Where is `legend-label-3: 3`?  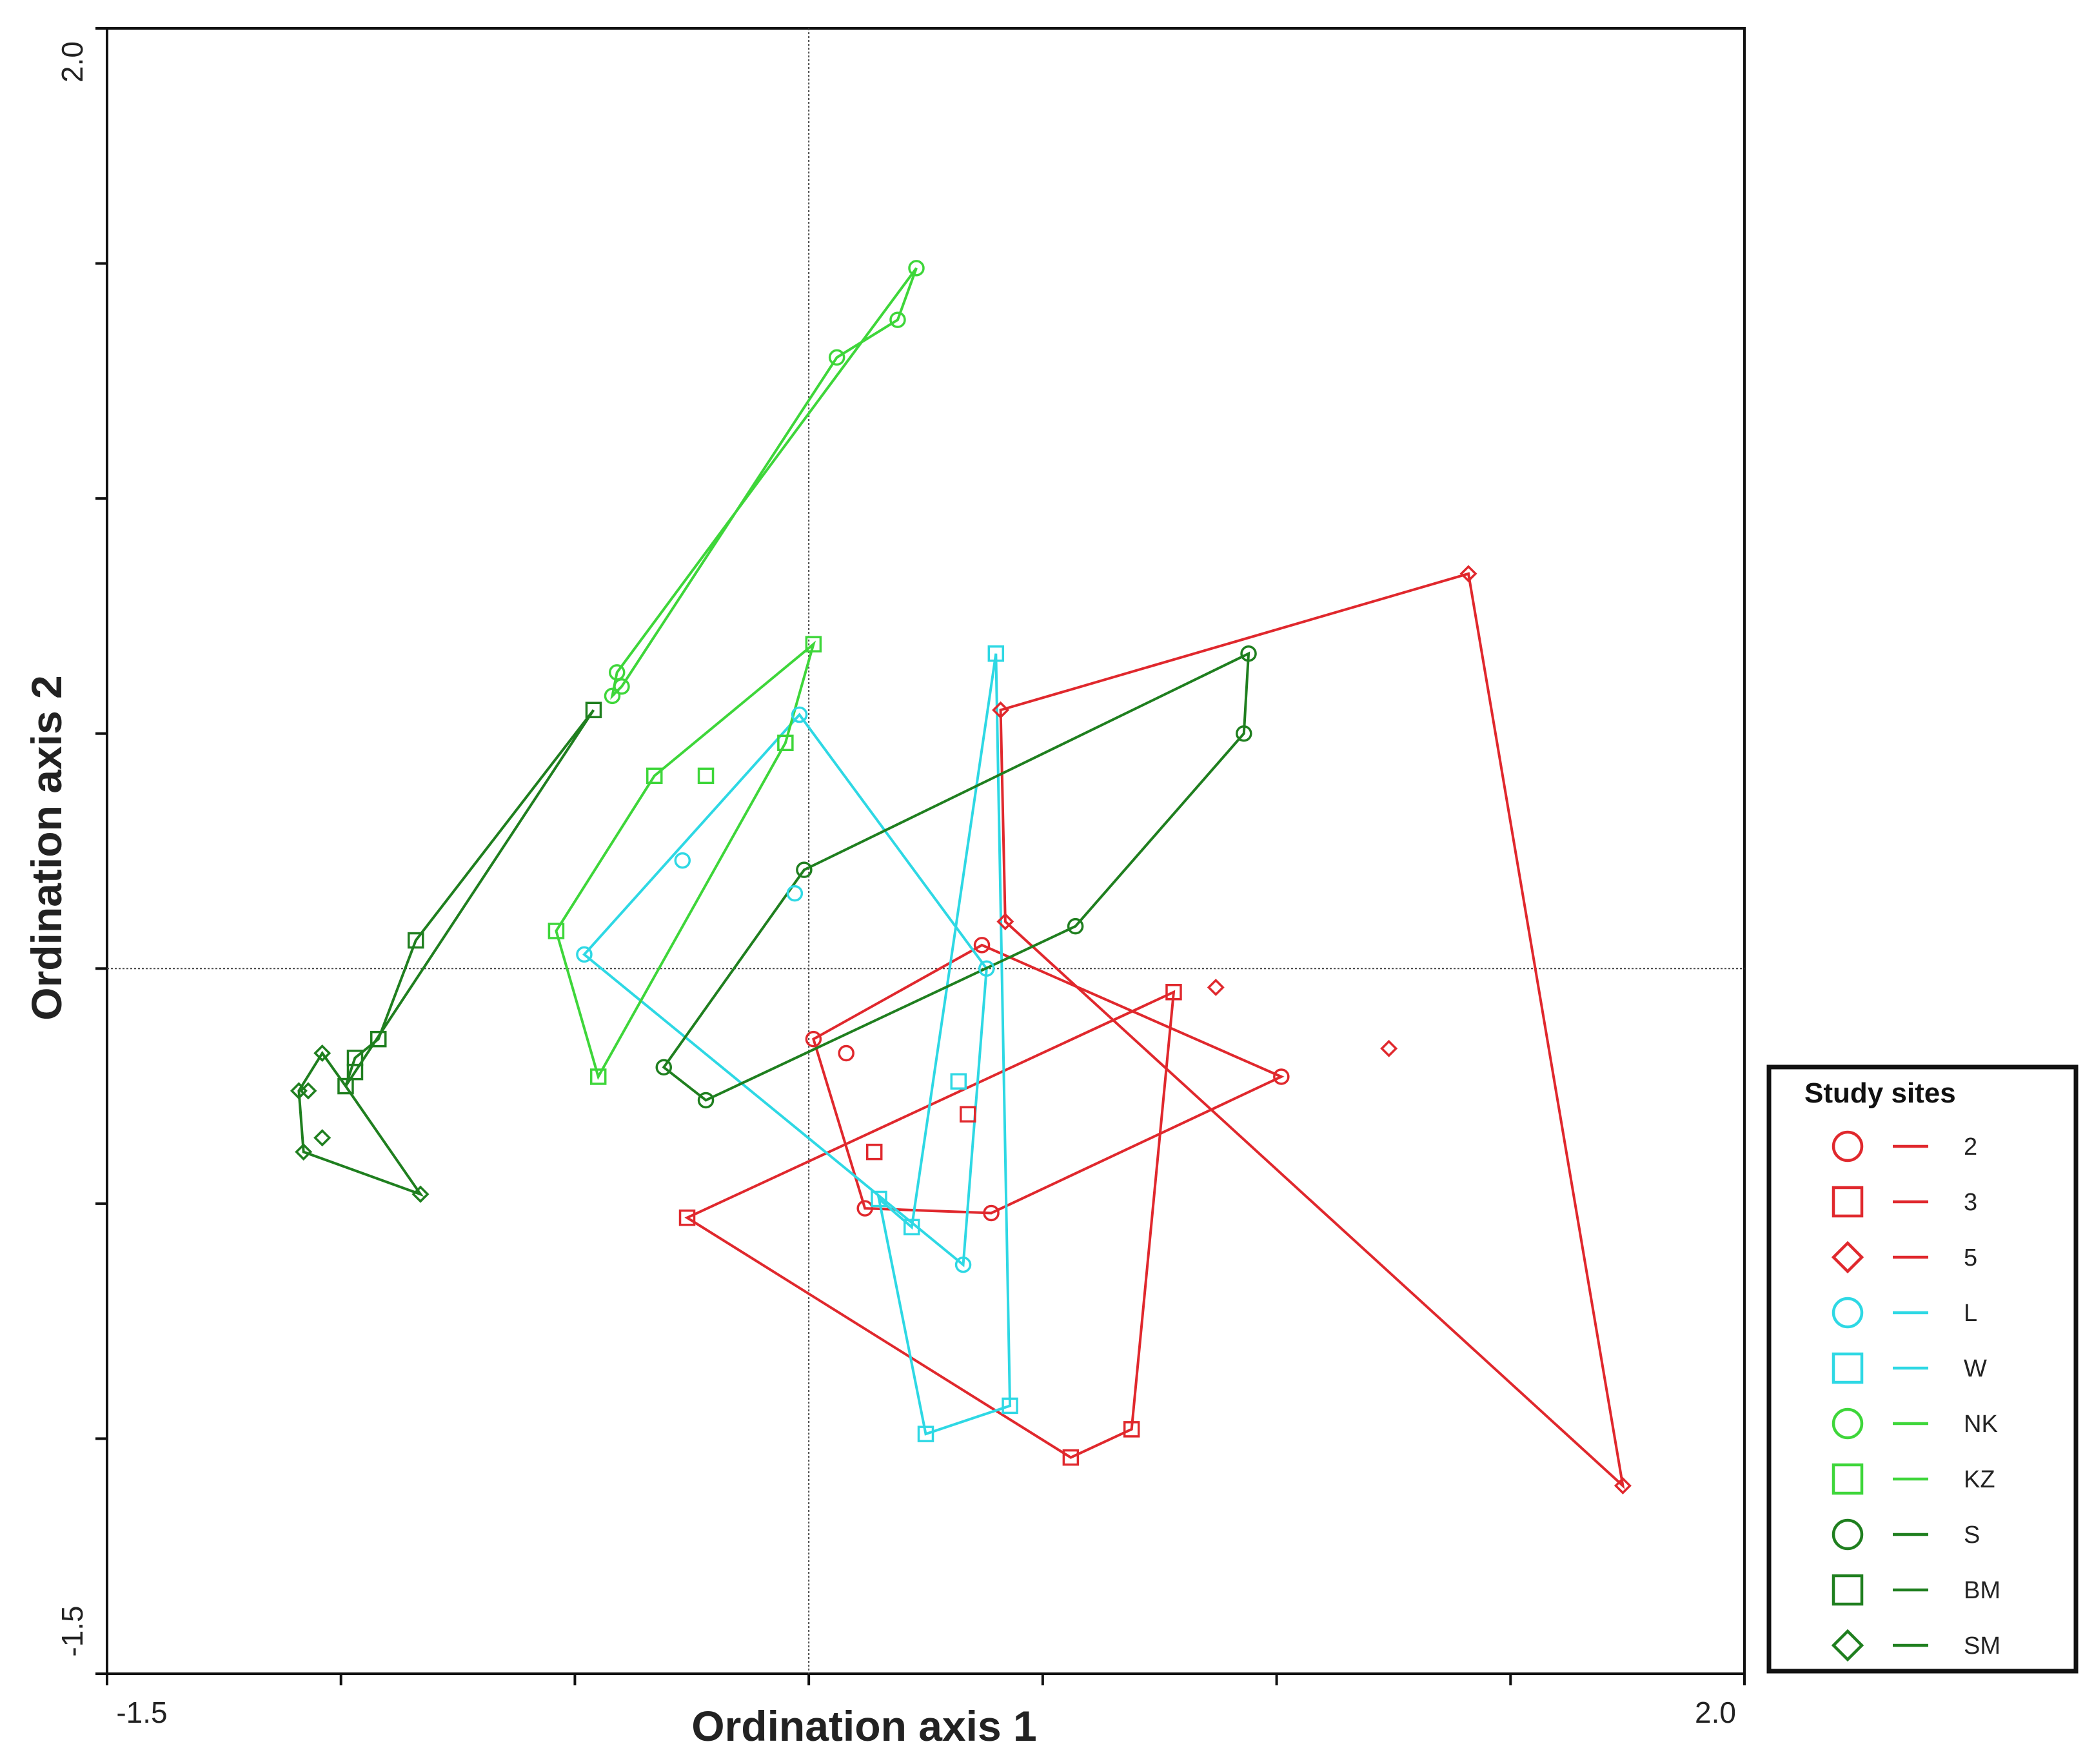 legend-label-3: 3 is located at coordinates (1971, 1202).